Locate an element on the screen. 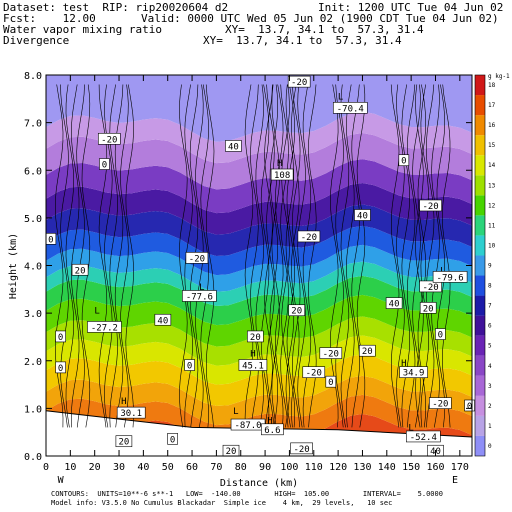 The width and height of the screenshot is (512, 512). contour-label: -77.6 is located at coordinates (199, 297).